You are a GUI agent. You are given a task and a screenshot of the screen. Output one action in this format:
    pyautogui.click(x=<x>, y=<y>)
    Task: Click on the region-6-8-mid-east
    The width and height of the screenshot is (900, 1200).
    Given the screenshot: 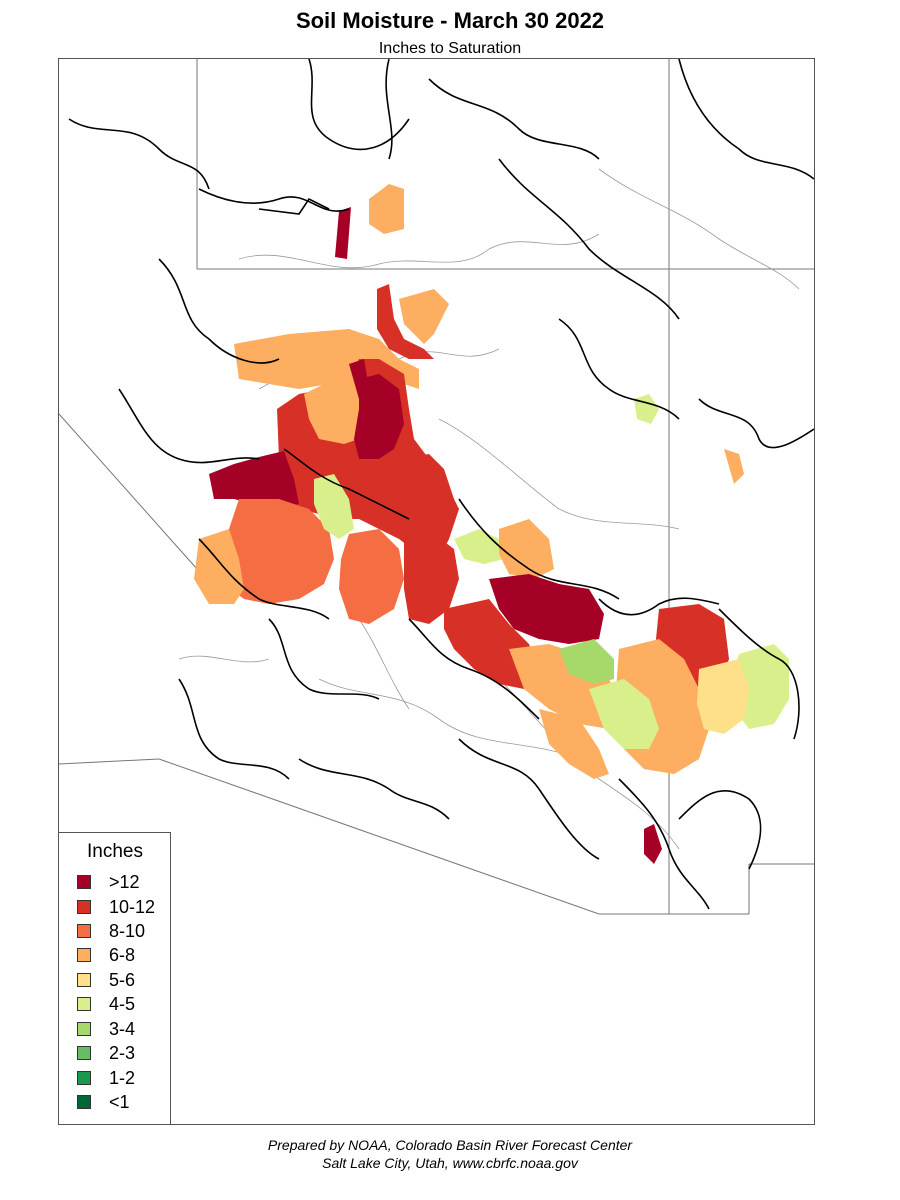 What is the action you would take?
    pyautogui.click(x=526, y=549)
    